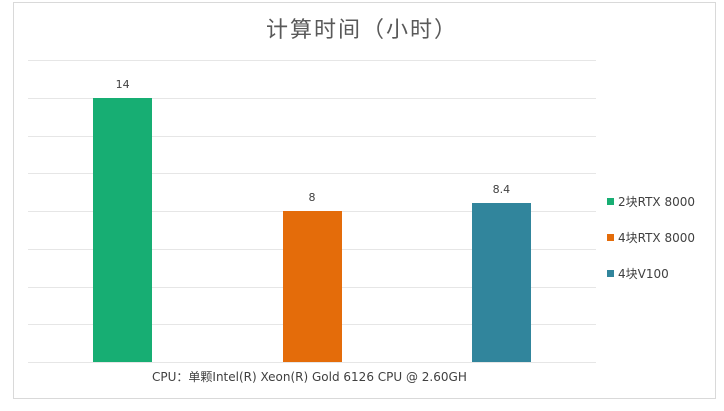 This screenshot has height=411, width=724. What do you see at coordinates (501, 190) in the screenshot?
I see `data-label: 8.4` at bounding box center [501, 190].